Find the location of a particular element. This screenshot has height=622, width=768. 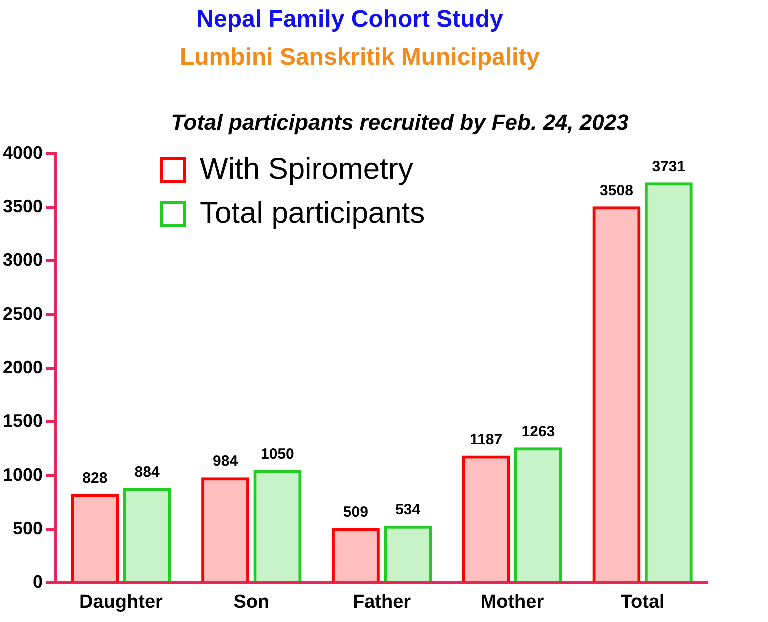

chart-subtitle: Lumbini Sanskritik Municipality is located at coordinates (360, 58).